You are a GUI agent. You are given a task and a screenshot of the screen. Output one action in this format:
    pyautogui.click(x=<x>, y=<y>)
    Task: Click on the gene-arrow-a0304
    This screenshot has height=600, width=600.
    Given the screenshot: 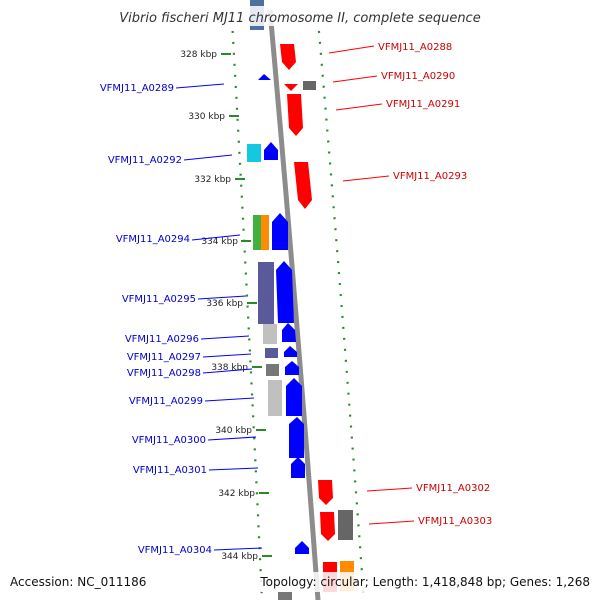 What is the action you would take?
    pyautogui.click(x=302, y=547)
    